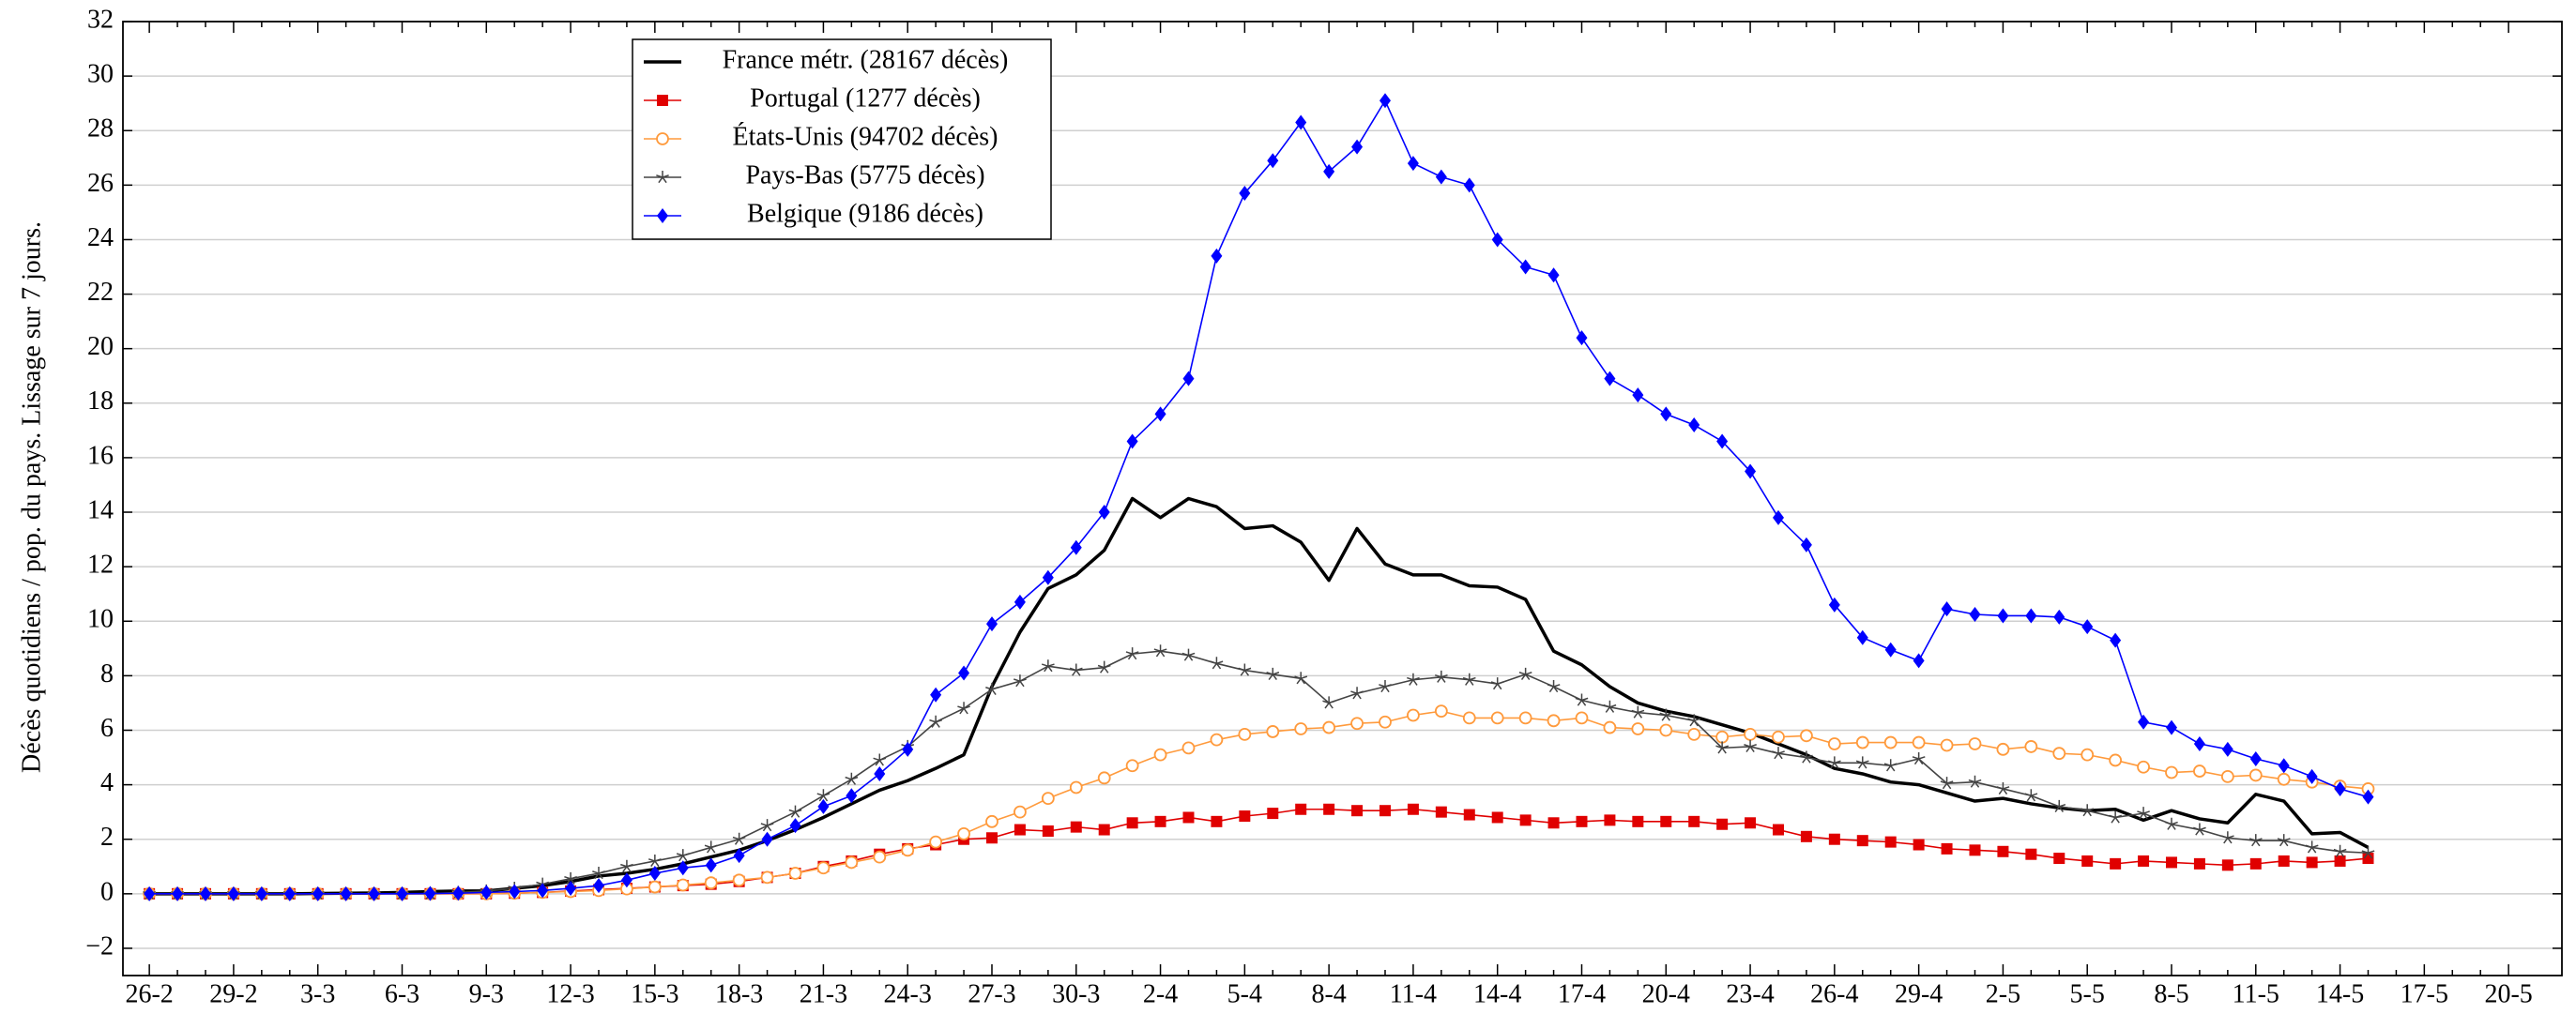 The height and width of the screenshot is (1014, 2576). I want to click on x-tick-label: 5-4, so click(1244, 993).